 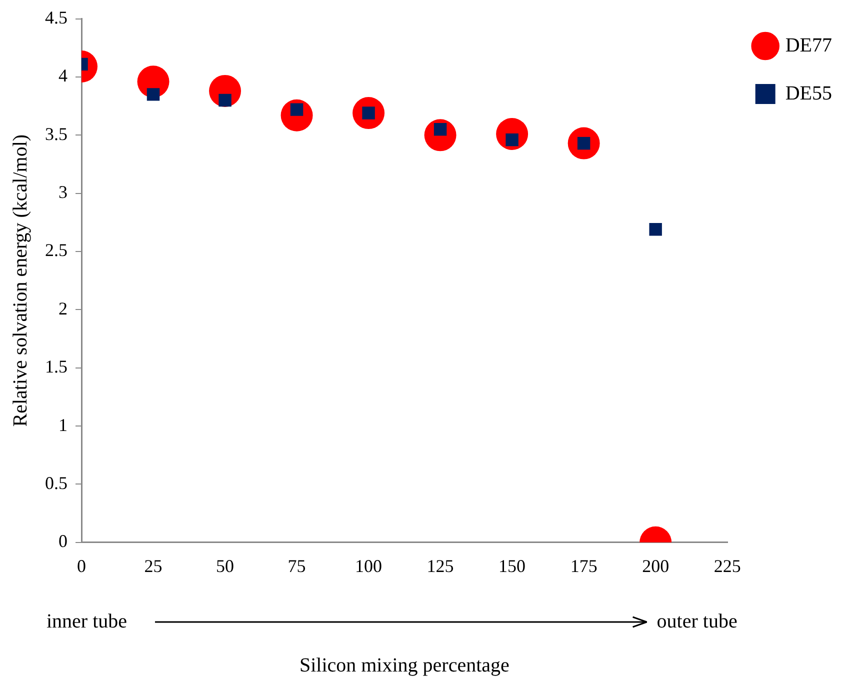 What do you see at coordinates (56, 250) in the screenshot?
I see `y-tick-label: 2.5` at bounding box center [56, 250].